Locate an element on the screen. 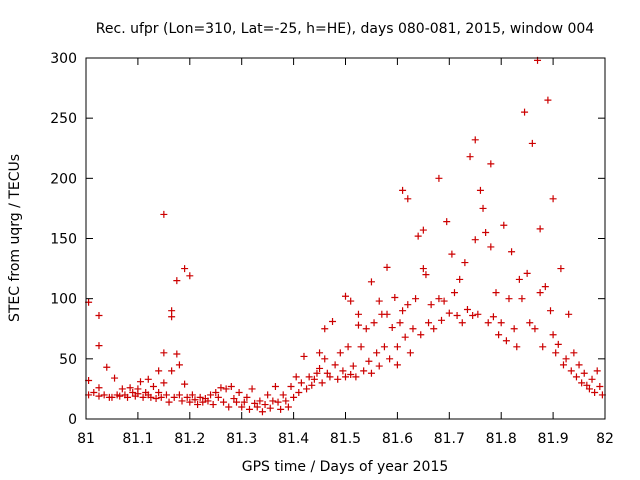 The height and width of the screenshot is (480, 640). y-tick-label: 250 is located at coordinates (63, 119).